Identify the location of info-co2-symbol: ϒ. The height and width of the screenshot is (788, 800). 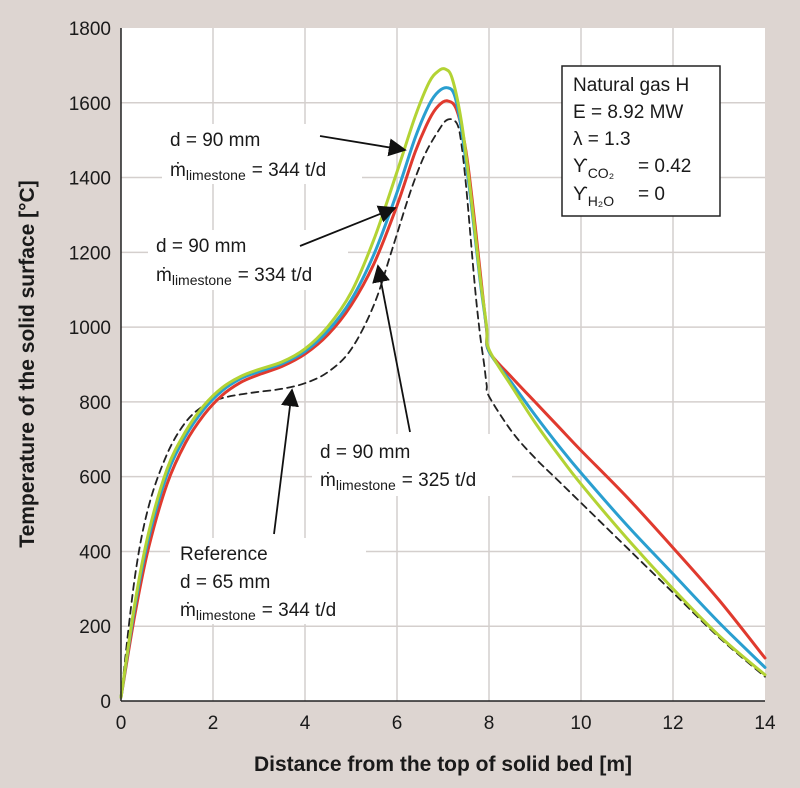
(580, 166).